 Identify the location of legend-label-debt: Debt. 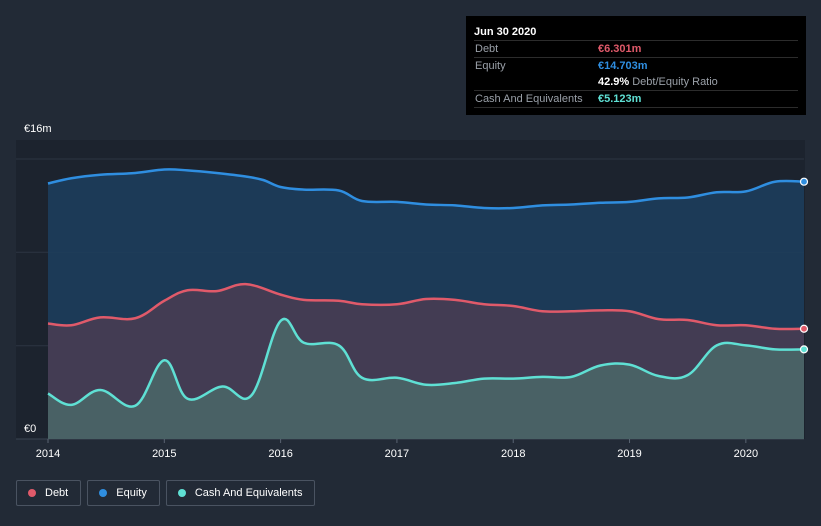
(57, 493).